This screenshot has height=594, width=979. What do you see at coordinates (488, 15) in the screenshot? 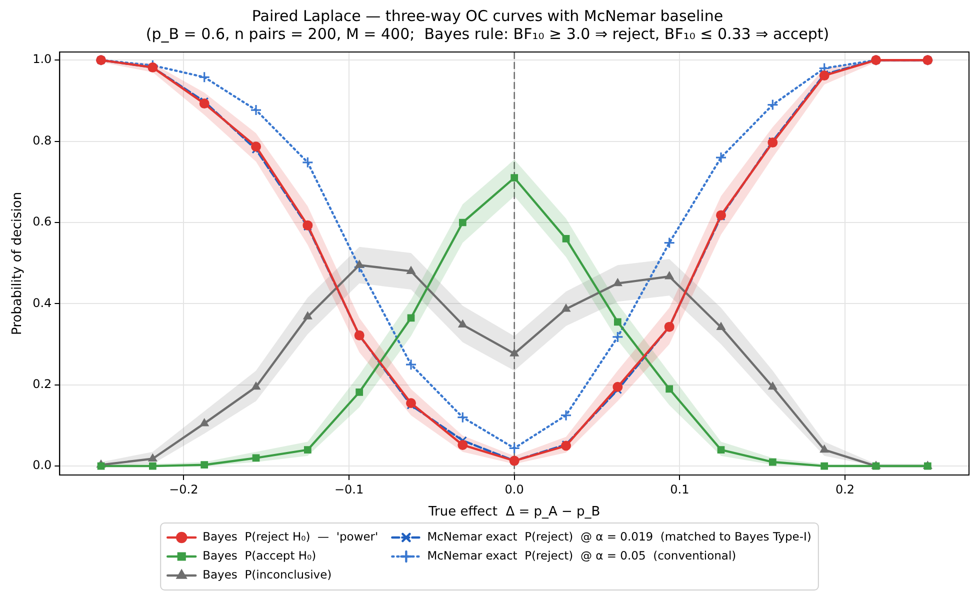
I see `chart-title: Paired Laplace — three-way OC curves with McNemar baseline` at bounding box center [488, 15].